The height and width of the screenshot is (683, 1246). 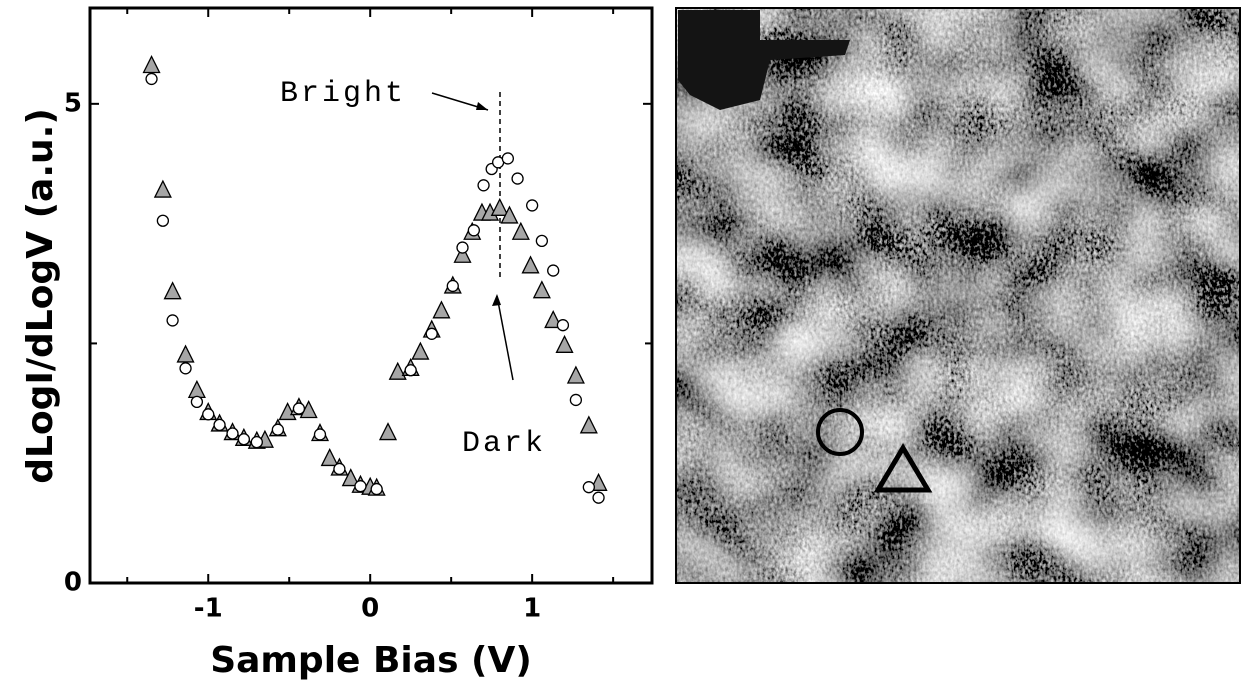 I want to click on x-tick-label: -1, so click(x=208, y=609).